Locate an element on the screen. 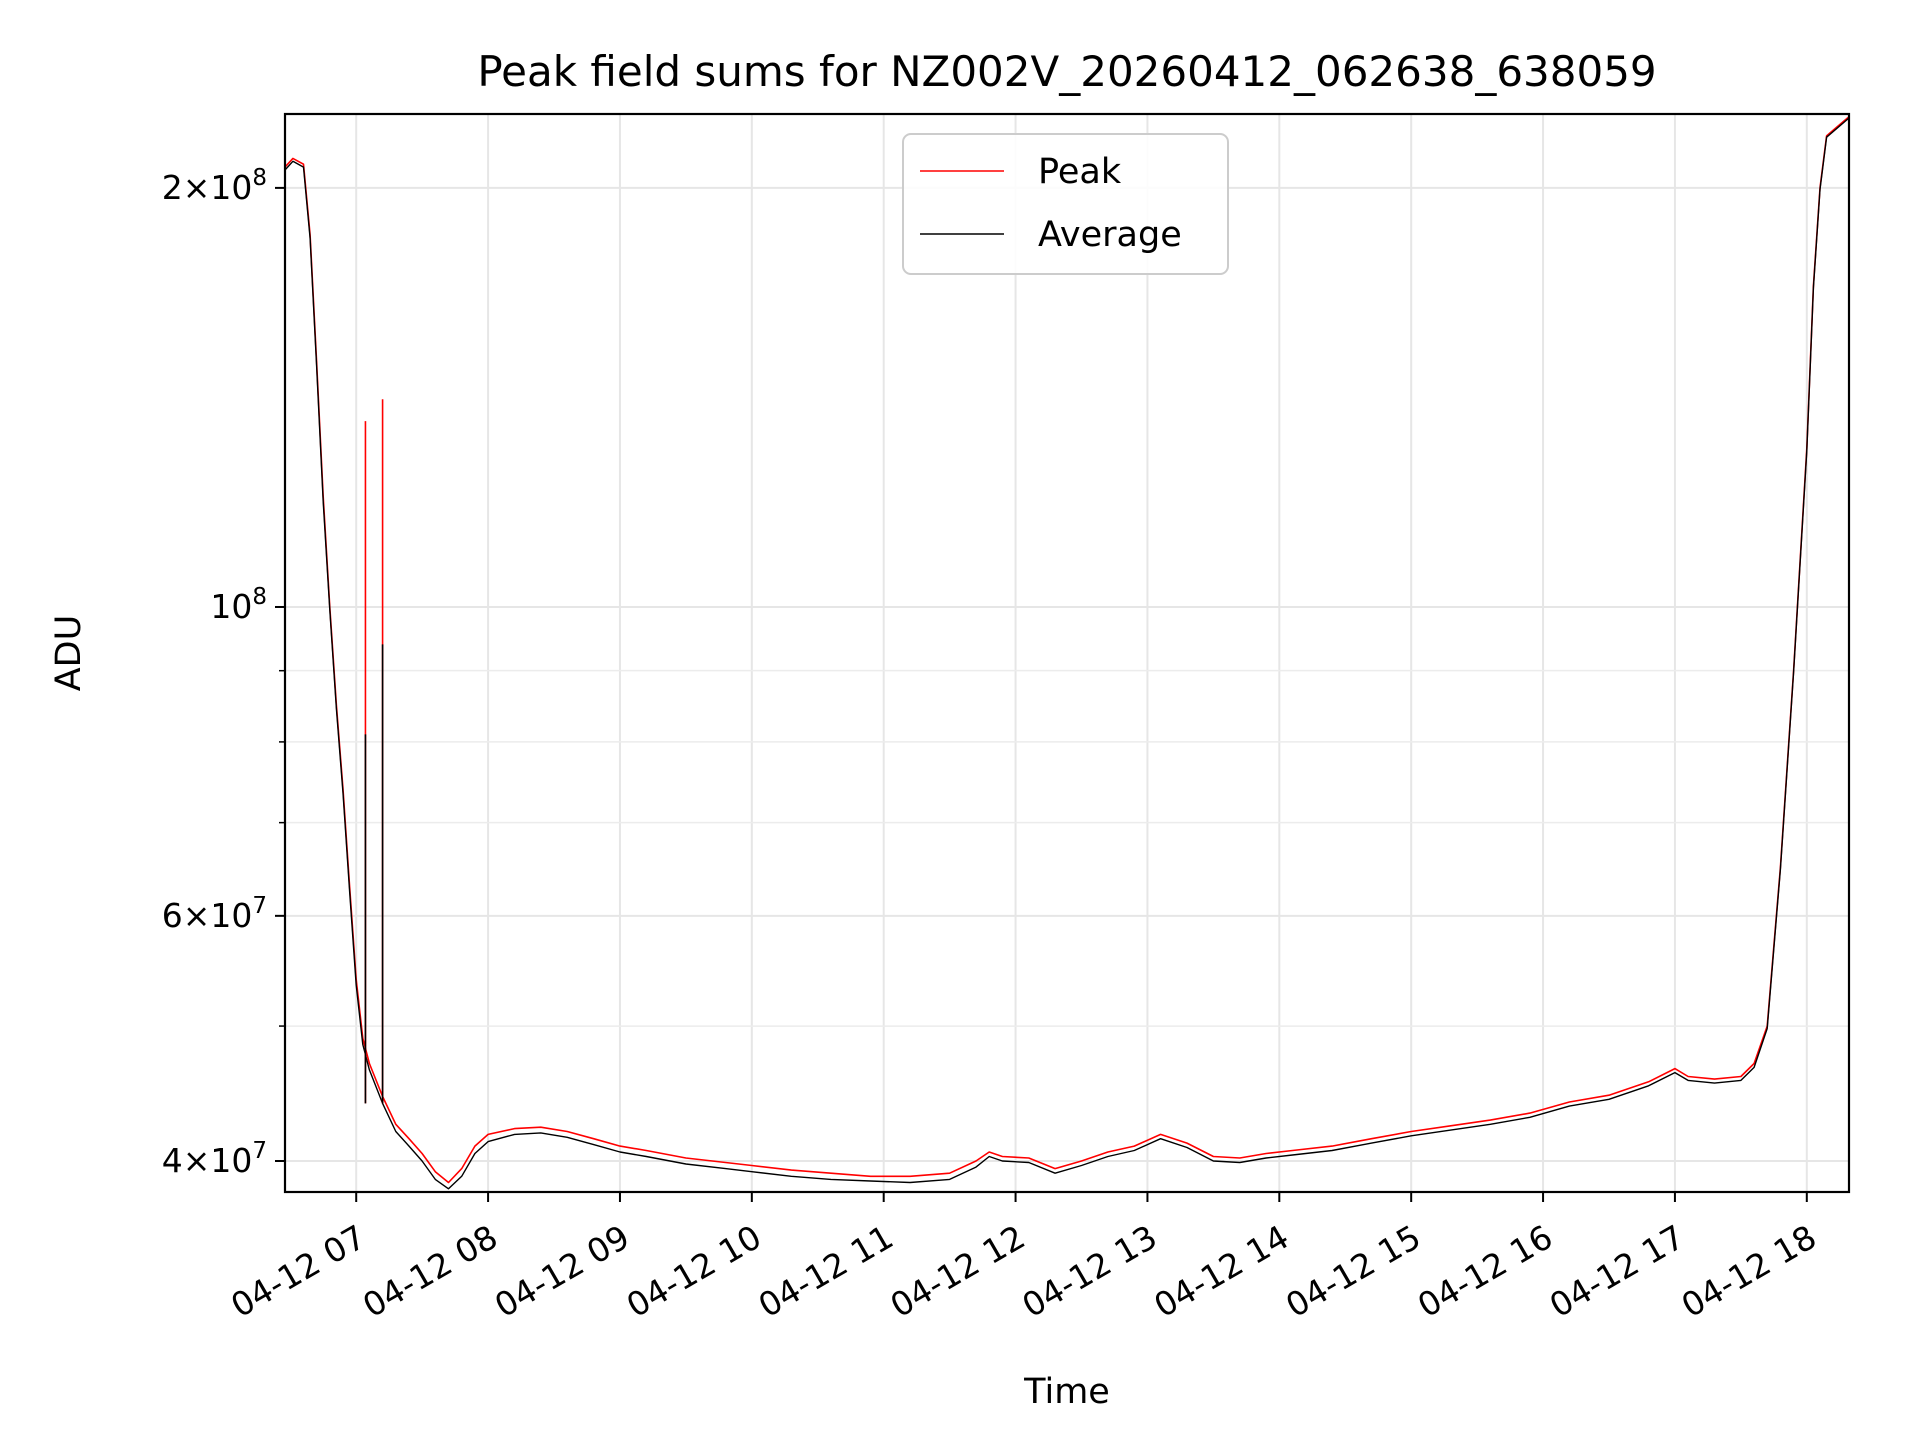 Image resolution: width=1920 pixels, height=1440 pixels. y-axis-title: ADU is located at coordinates (69, 653).